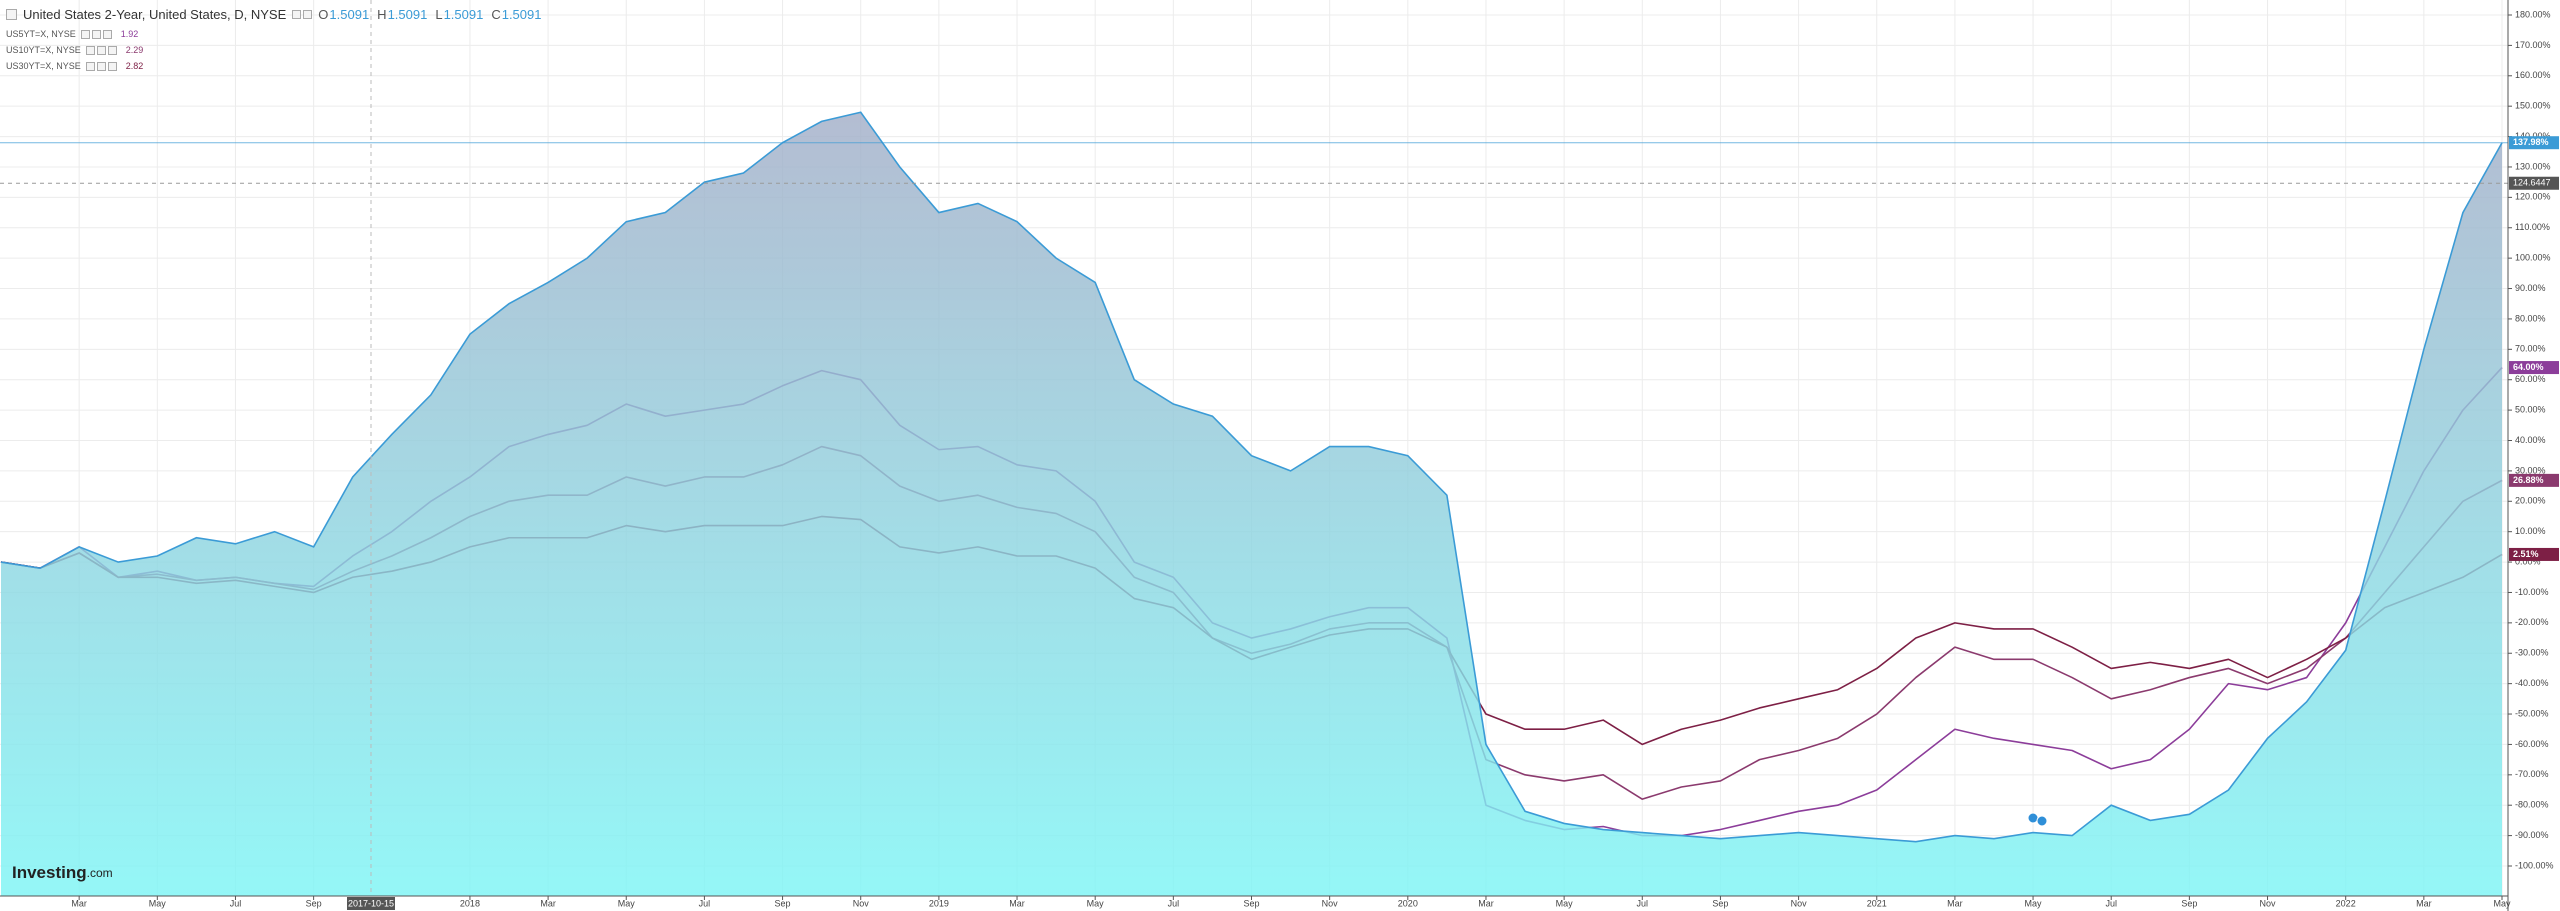  I want to click on legend-row: US30YT=X, NYSE 2.82, so click(74, 66).